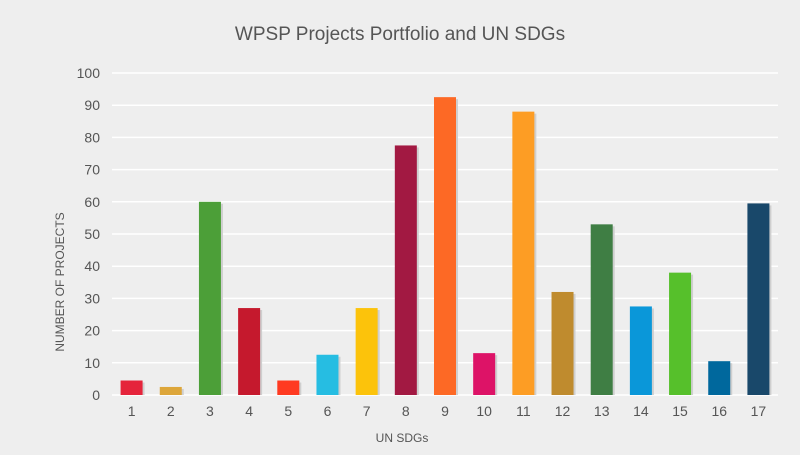 Image resolution: width=800 pixels, height=455 pixels. Describe the element at coordinates (445, 411) in the screenshot. I see `x-tick-label: 9` at that location.